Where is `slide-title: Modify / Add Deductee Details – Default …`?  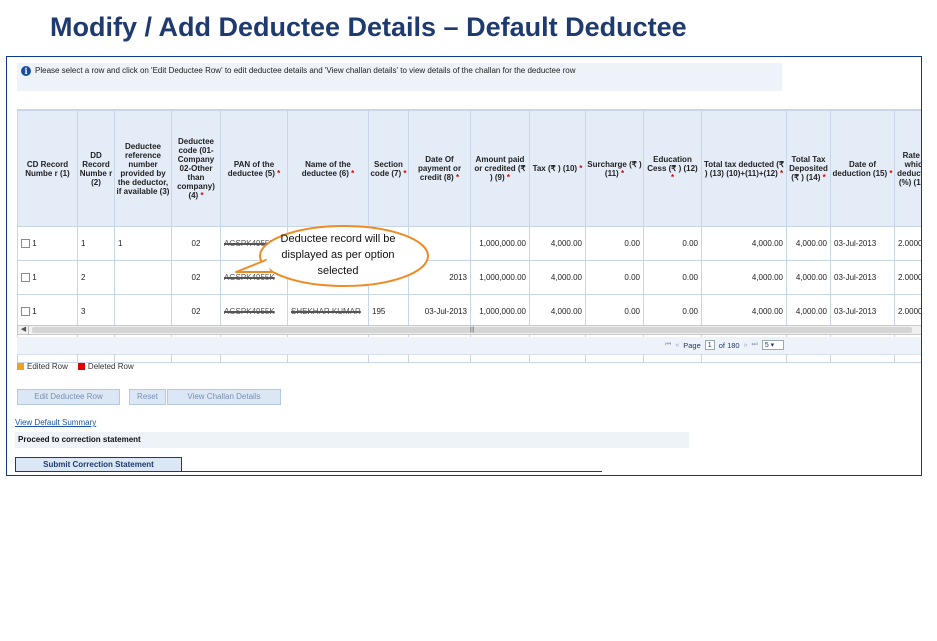 slide-title: Modify / Add Deductee Details – Default … is located at coordinates (368, 27).